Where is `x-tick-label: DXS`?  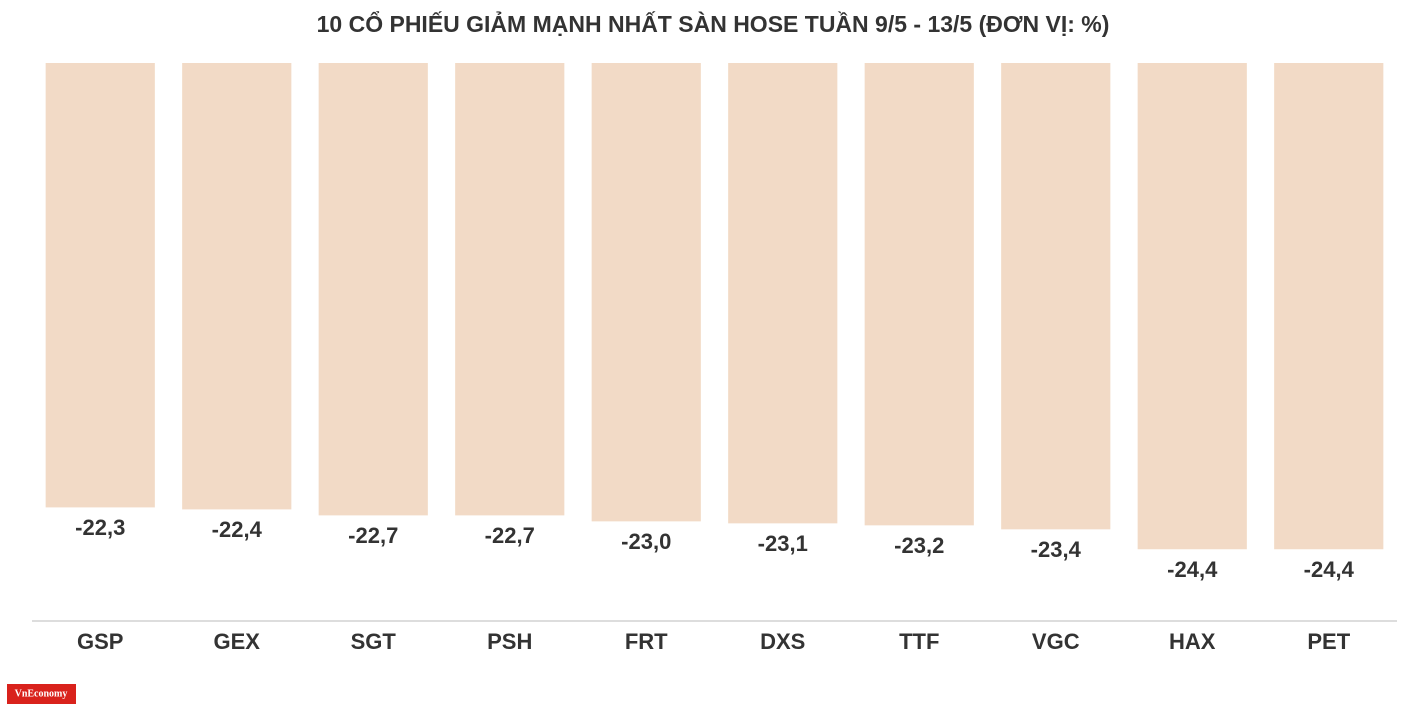
x-tick-label: DXS is located at coordinates (782, 641).